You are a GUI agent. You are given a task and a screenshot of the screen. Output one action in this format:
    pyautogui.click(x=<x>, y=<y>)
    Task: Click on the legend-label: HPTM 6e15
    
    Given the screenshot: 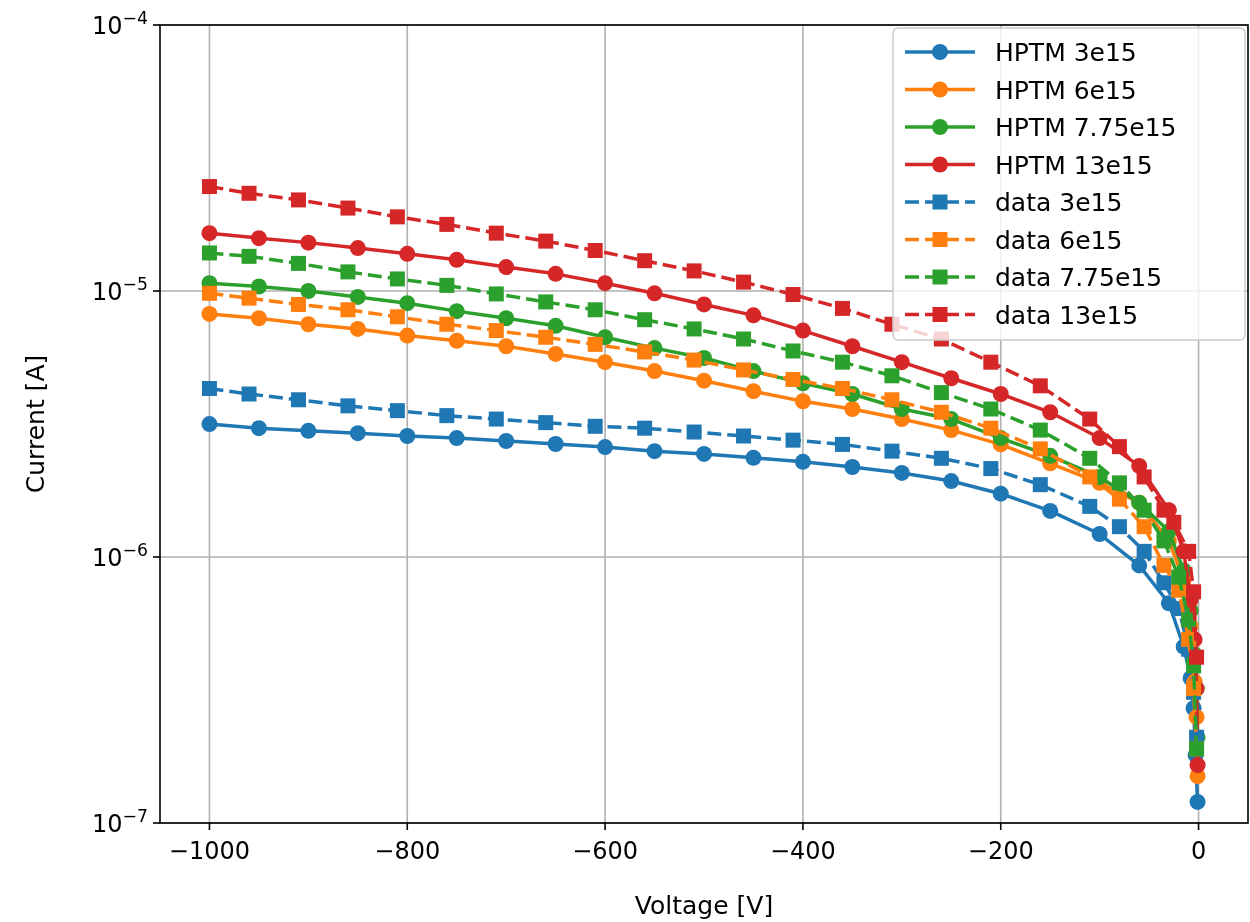 What is the action you would take?
    pyautogui.click(x=1066, y=90)
    